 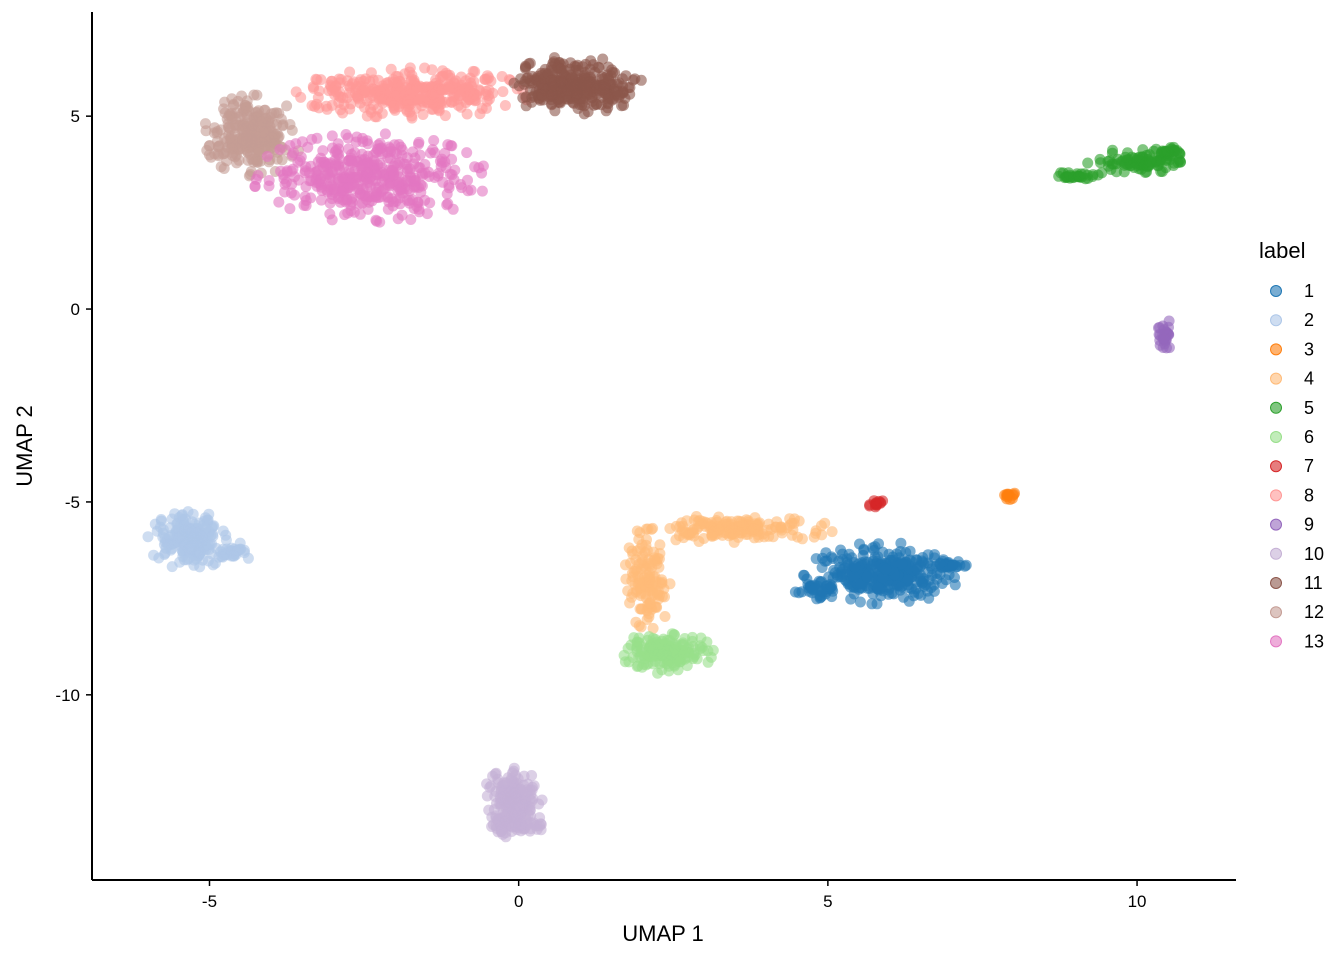 I want to click on series-13-points, so click(x=369, y=178).